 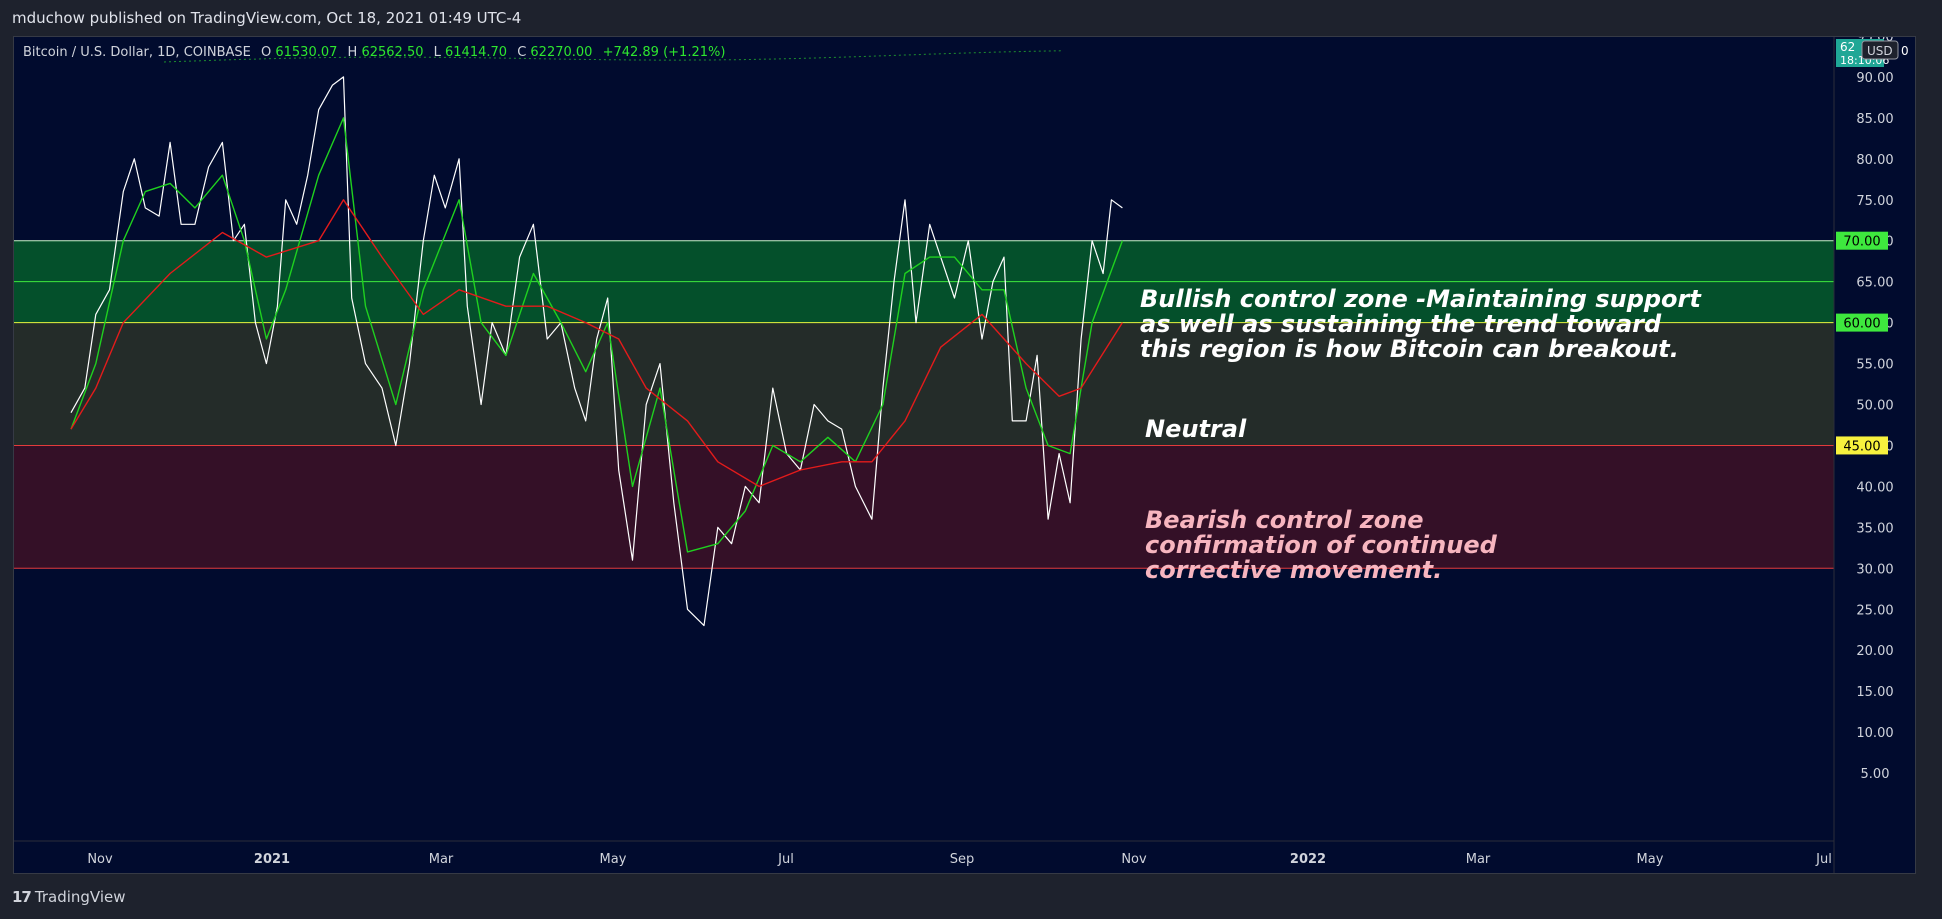 What do you see at coordinates (1284, 520) in the screenshot?
I see `bearish-annotation-line-1: Bearish control zone` at bounding box center [1284, 520].